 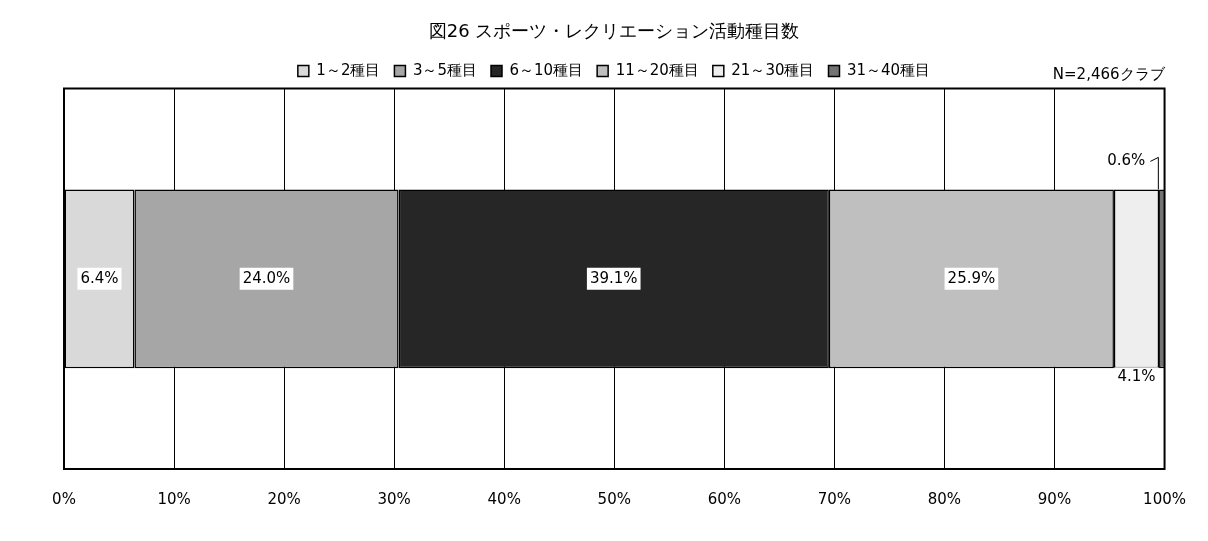 I want to click on x-tick-label: 10%, so click(x=174, y=498).